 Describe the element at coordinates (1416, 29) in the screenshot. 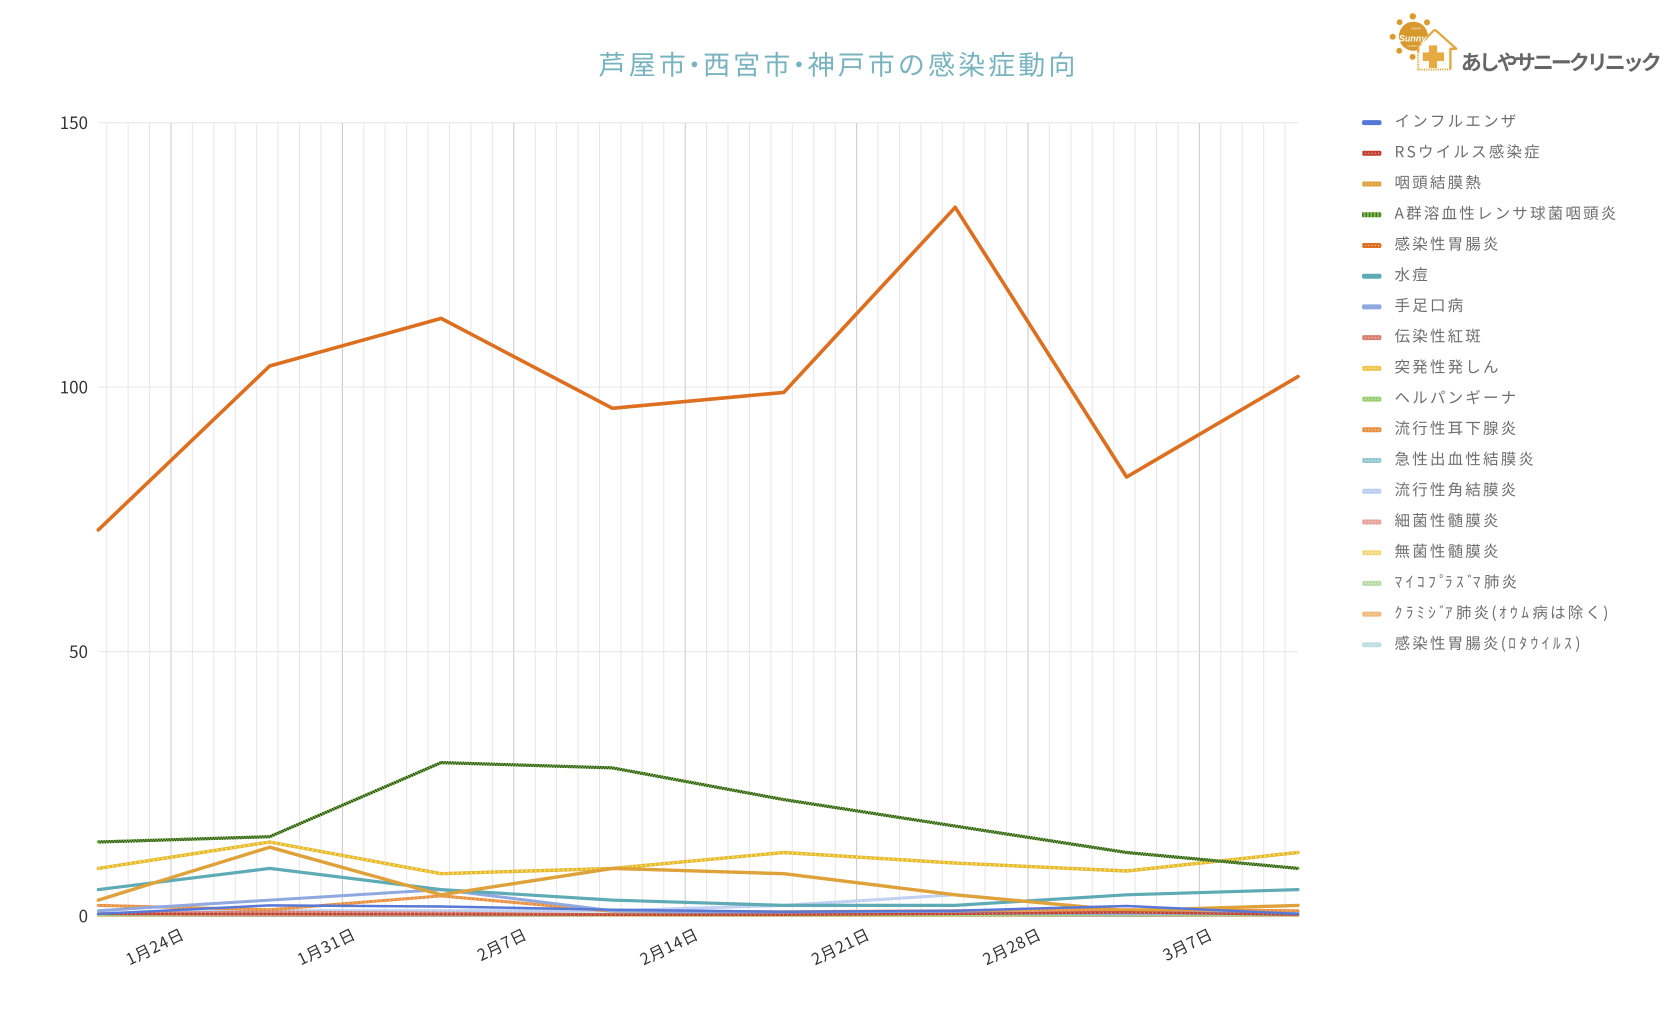

I see `svg-text: ASHIYA` at that location.